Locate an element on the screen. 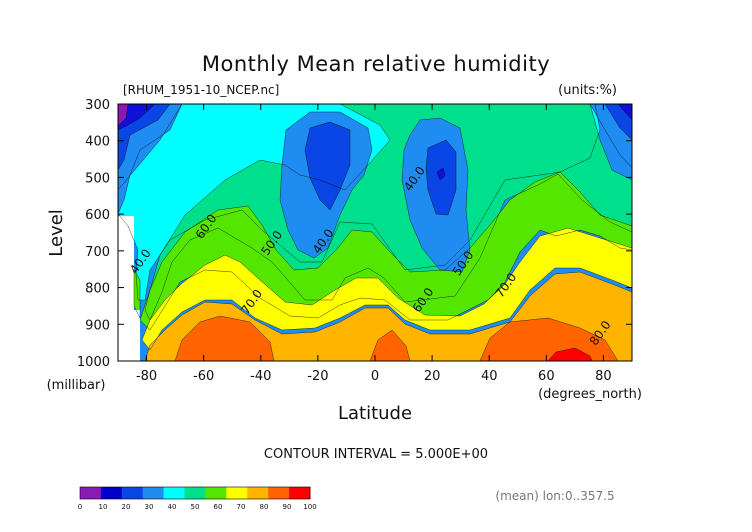 The height and width of the screenshot is (532, 752). chart-title: Monthly Mean relative humidity is located at coordinates (376, 64).